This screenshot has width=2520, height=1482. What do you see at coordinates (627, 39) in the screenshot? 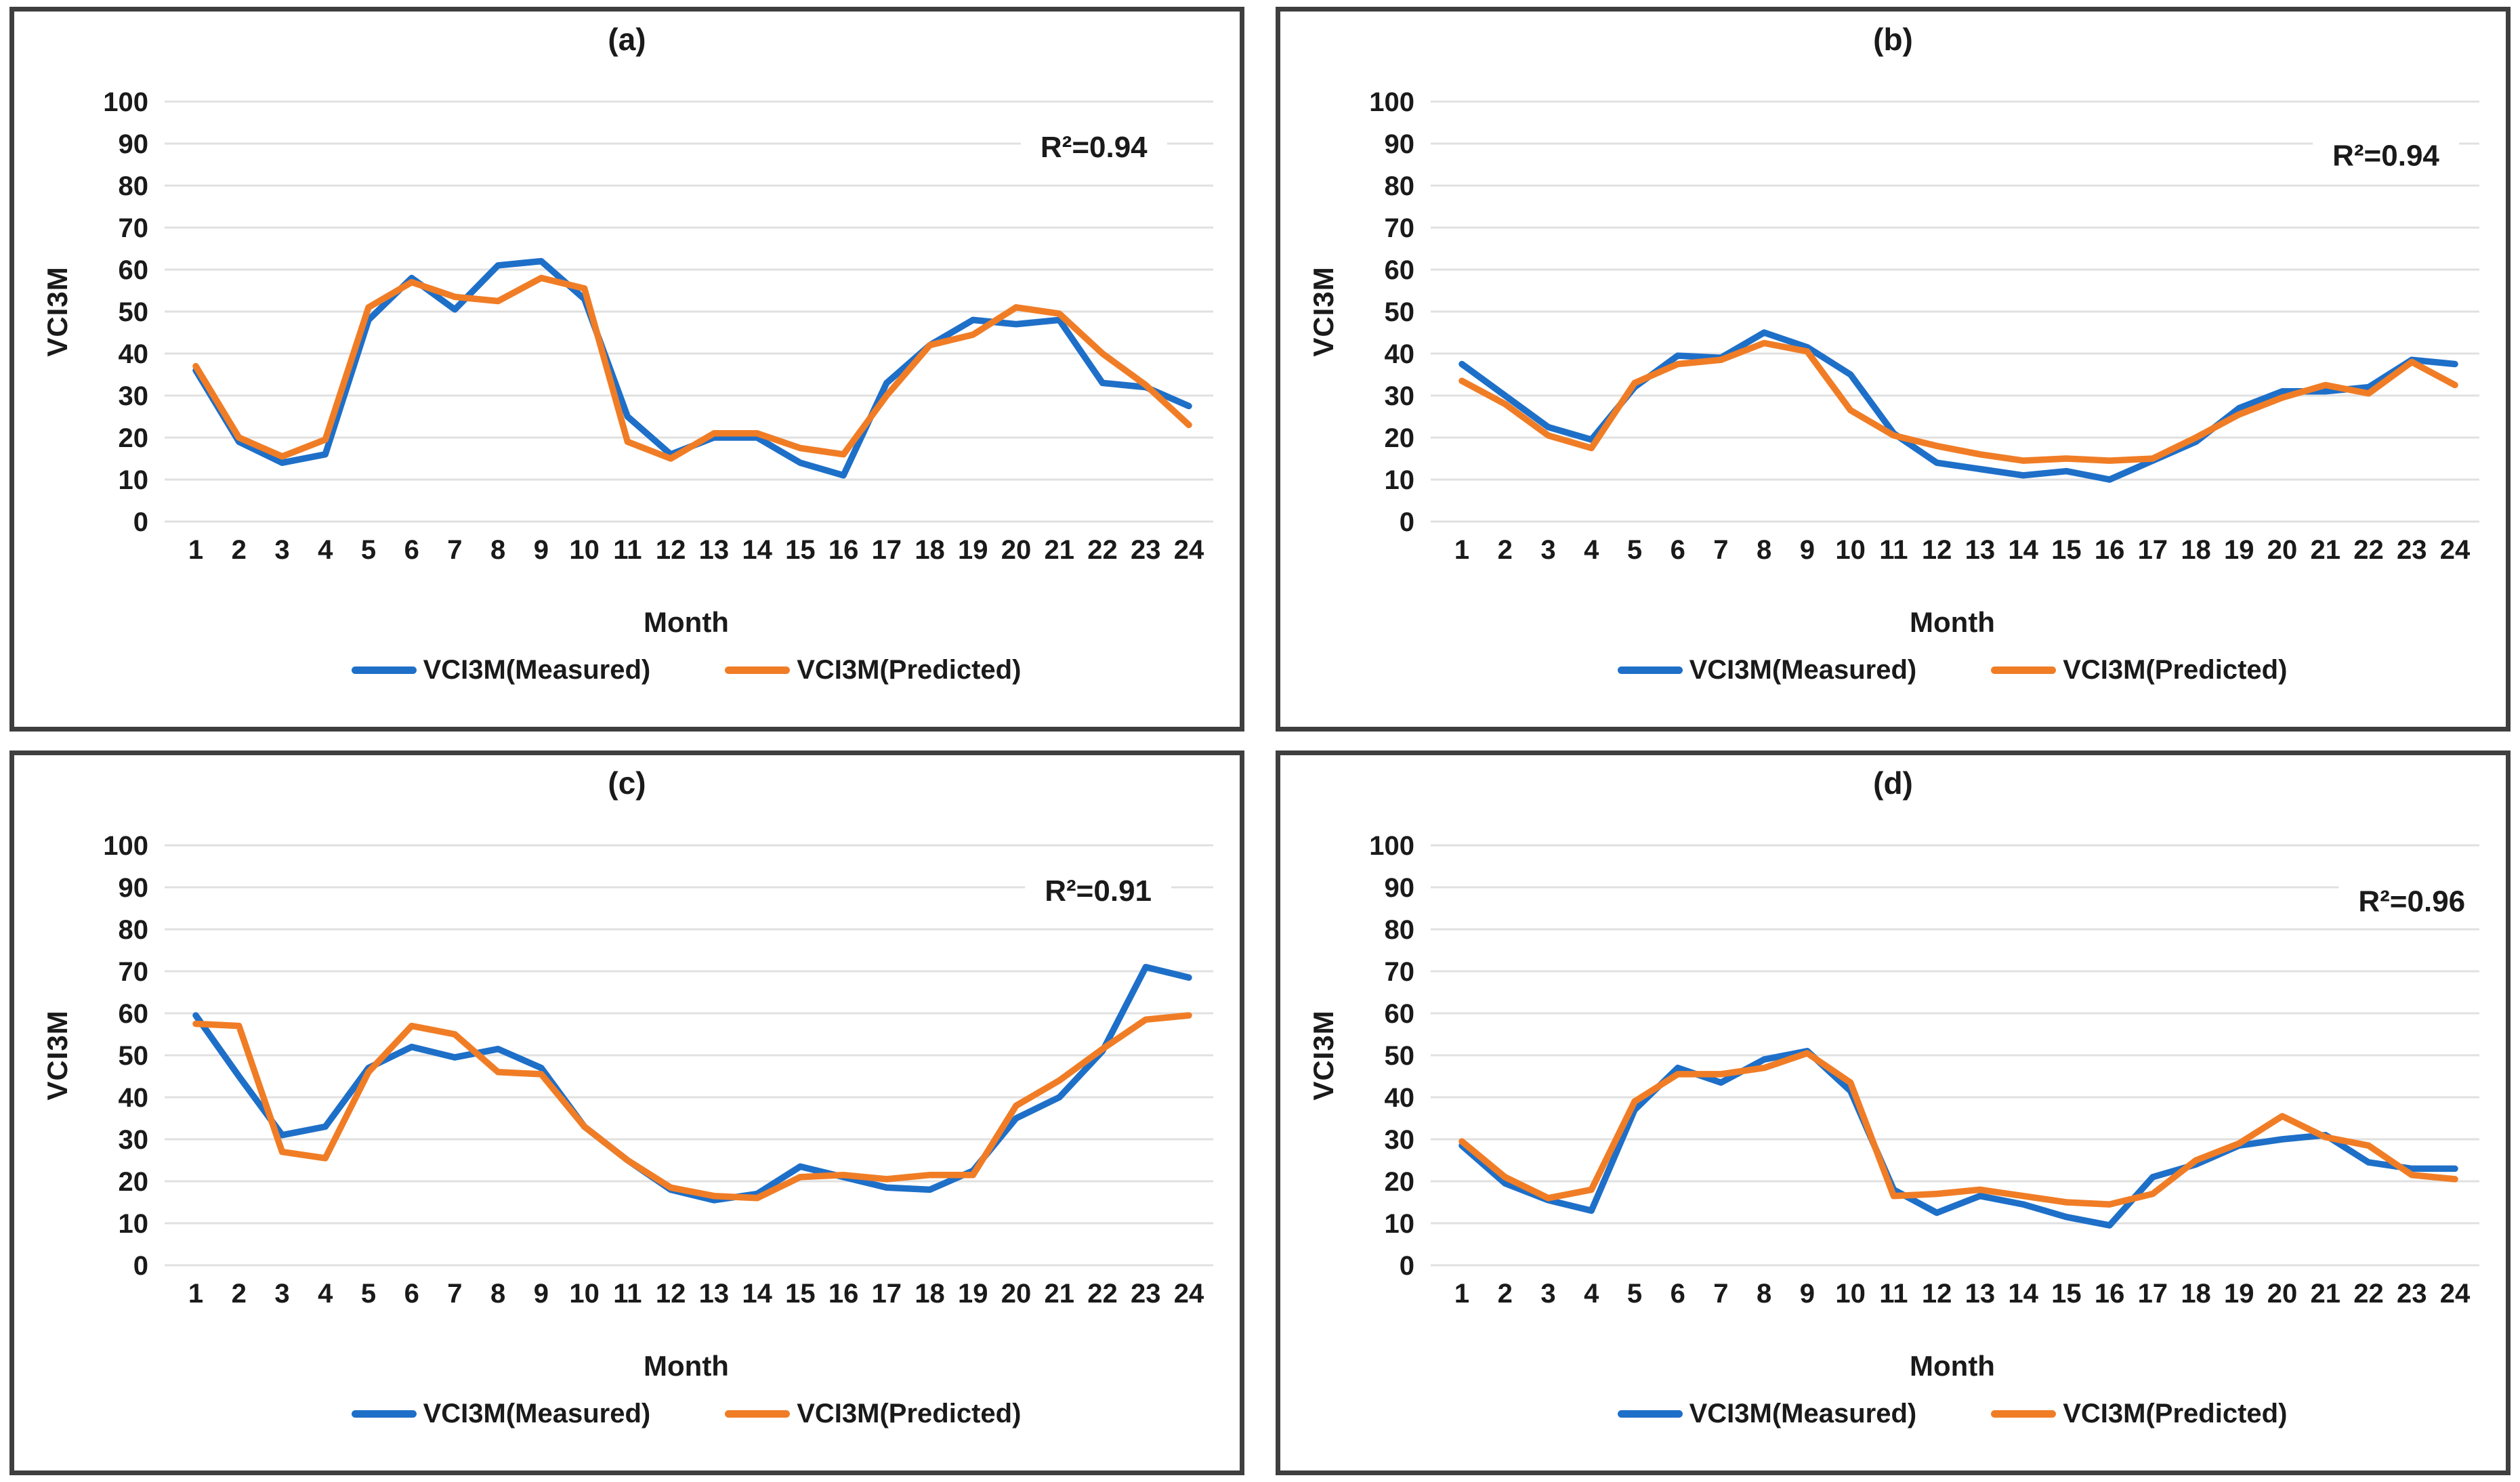
I see `panel-title: (a)` at bounding box center [627, 39].